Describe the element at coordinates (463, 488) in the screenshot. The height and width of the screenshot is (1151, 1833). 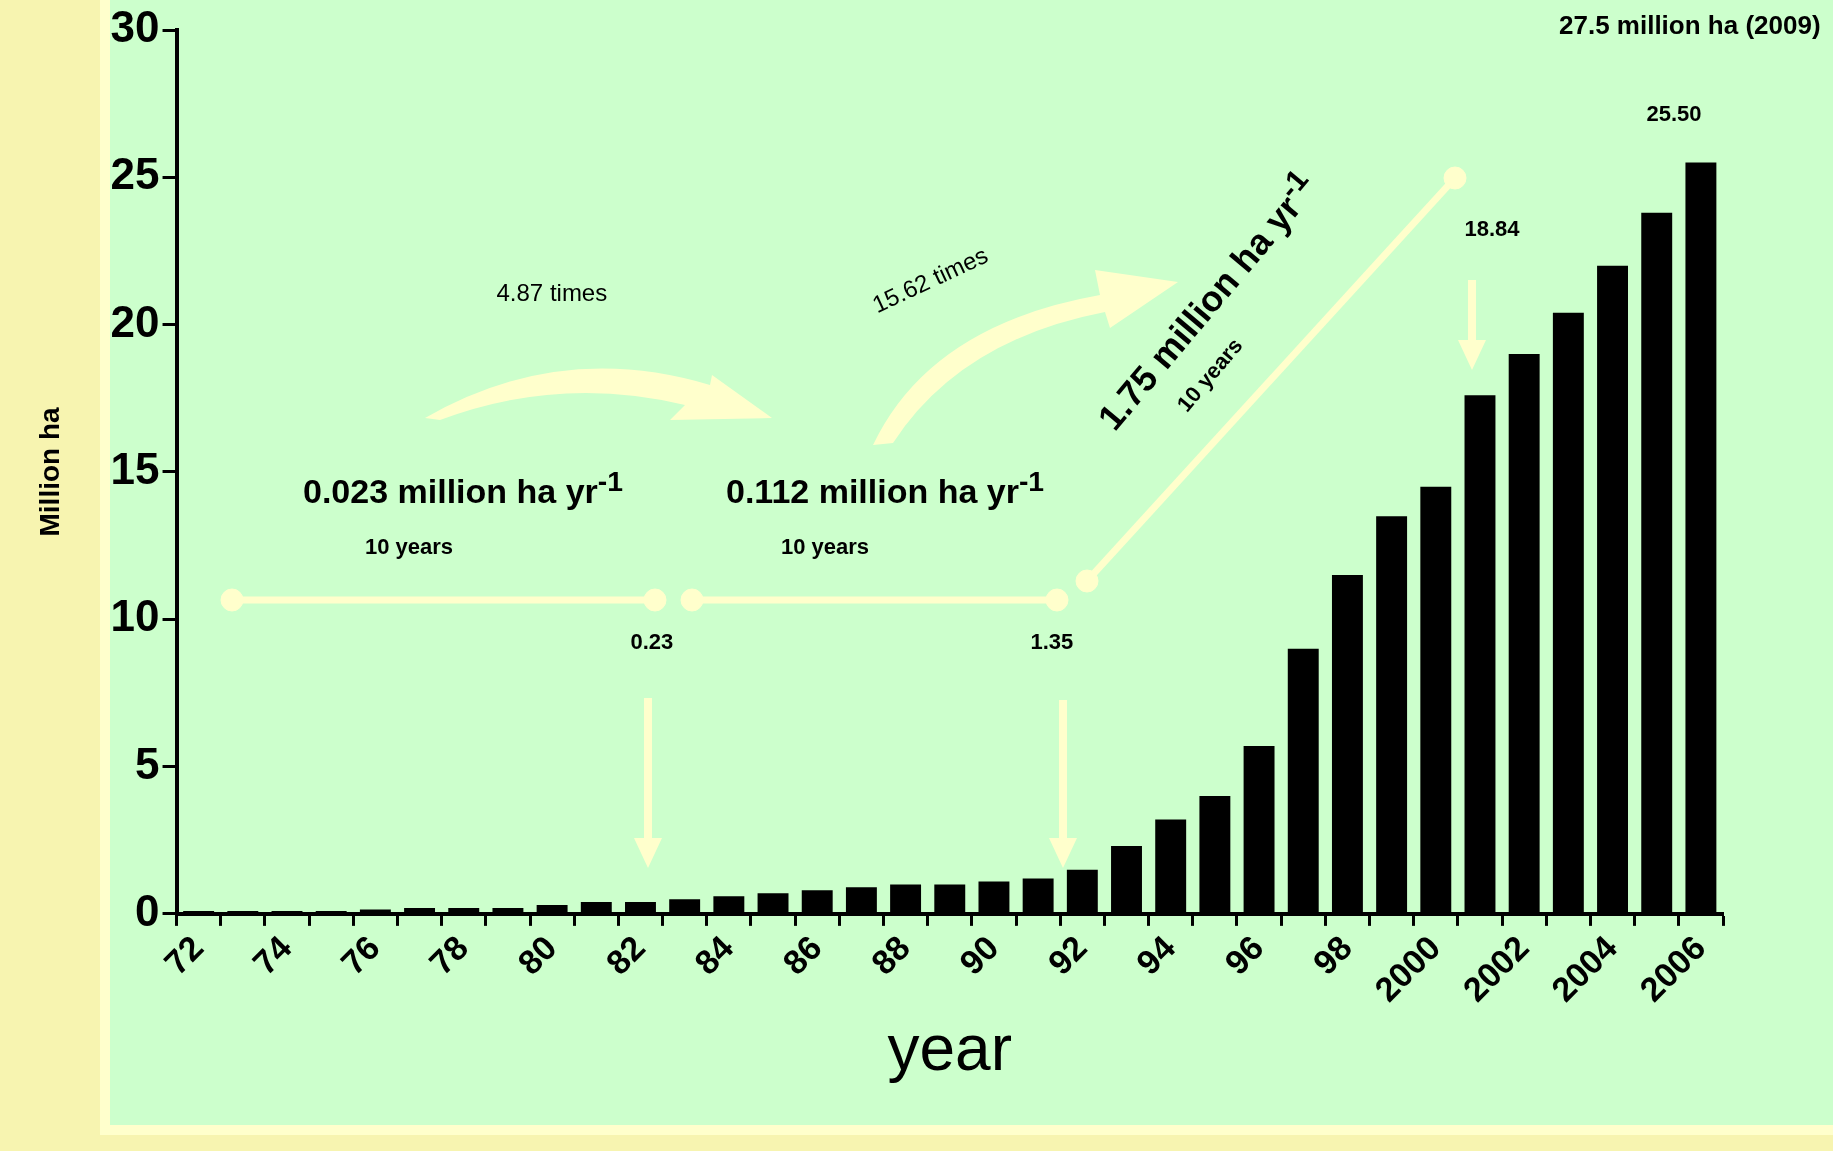
I see `annotation: 0.023 million ha yr$^{-1}$` at that location.